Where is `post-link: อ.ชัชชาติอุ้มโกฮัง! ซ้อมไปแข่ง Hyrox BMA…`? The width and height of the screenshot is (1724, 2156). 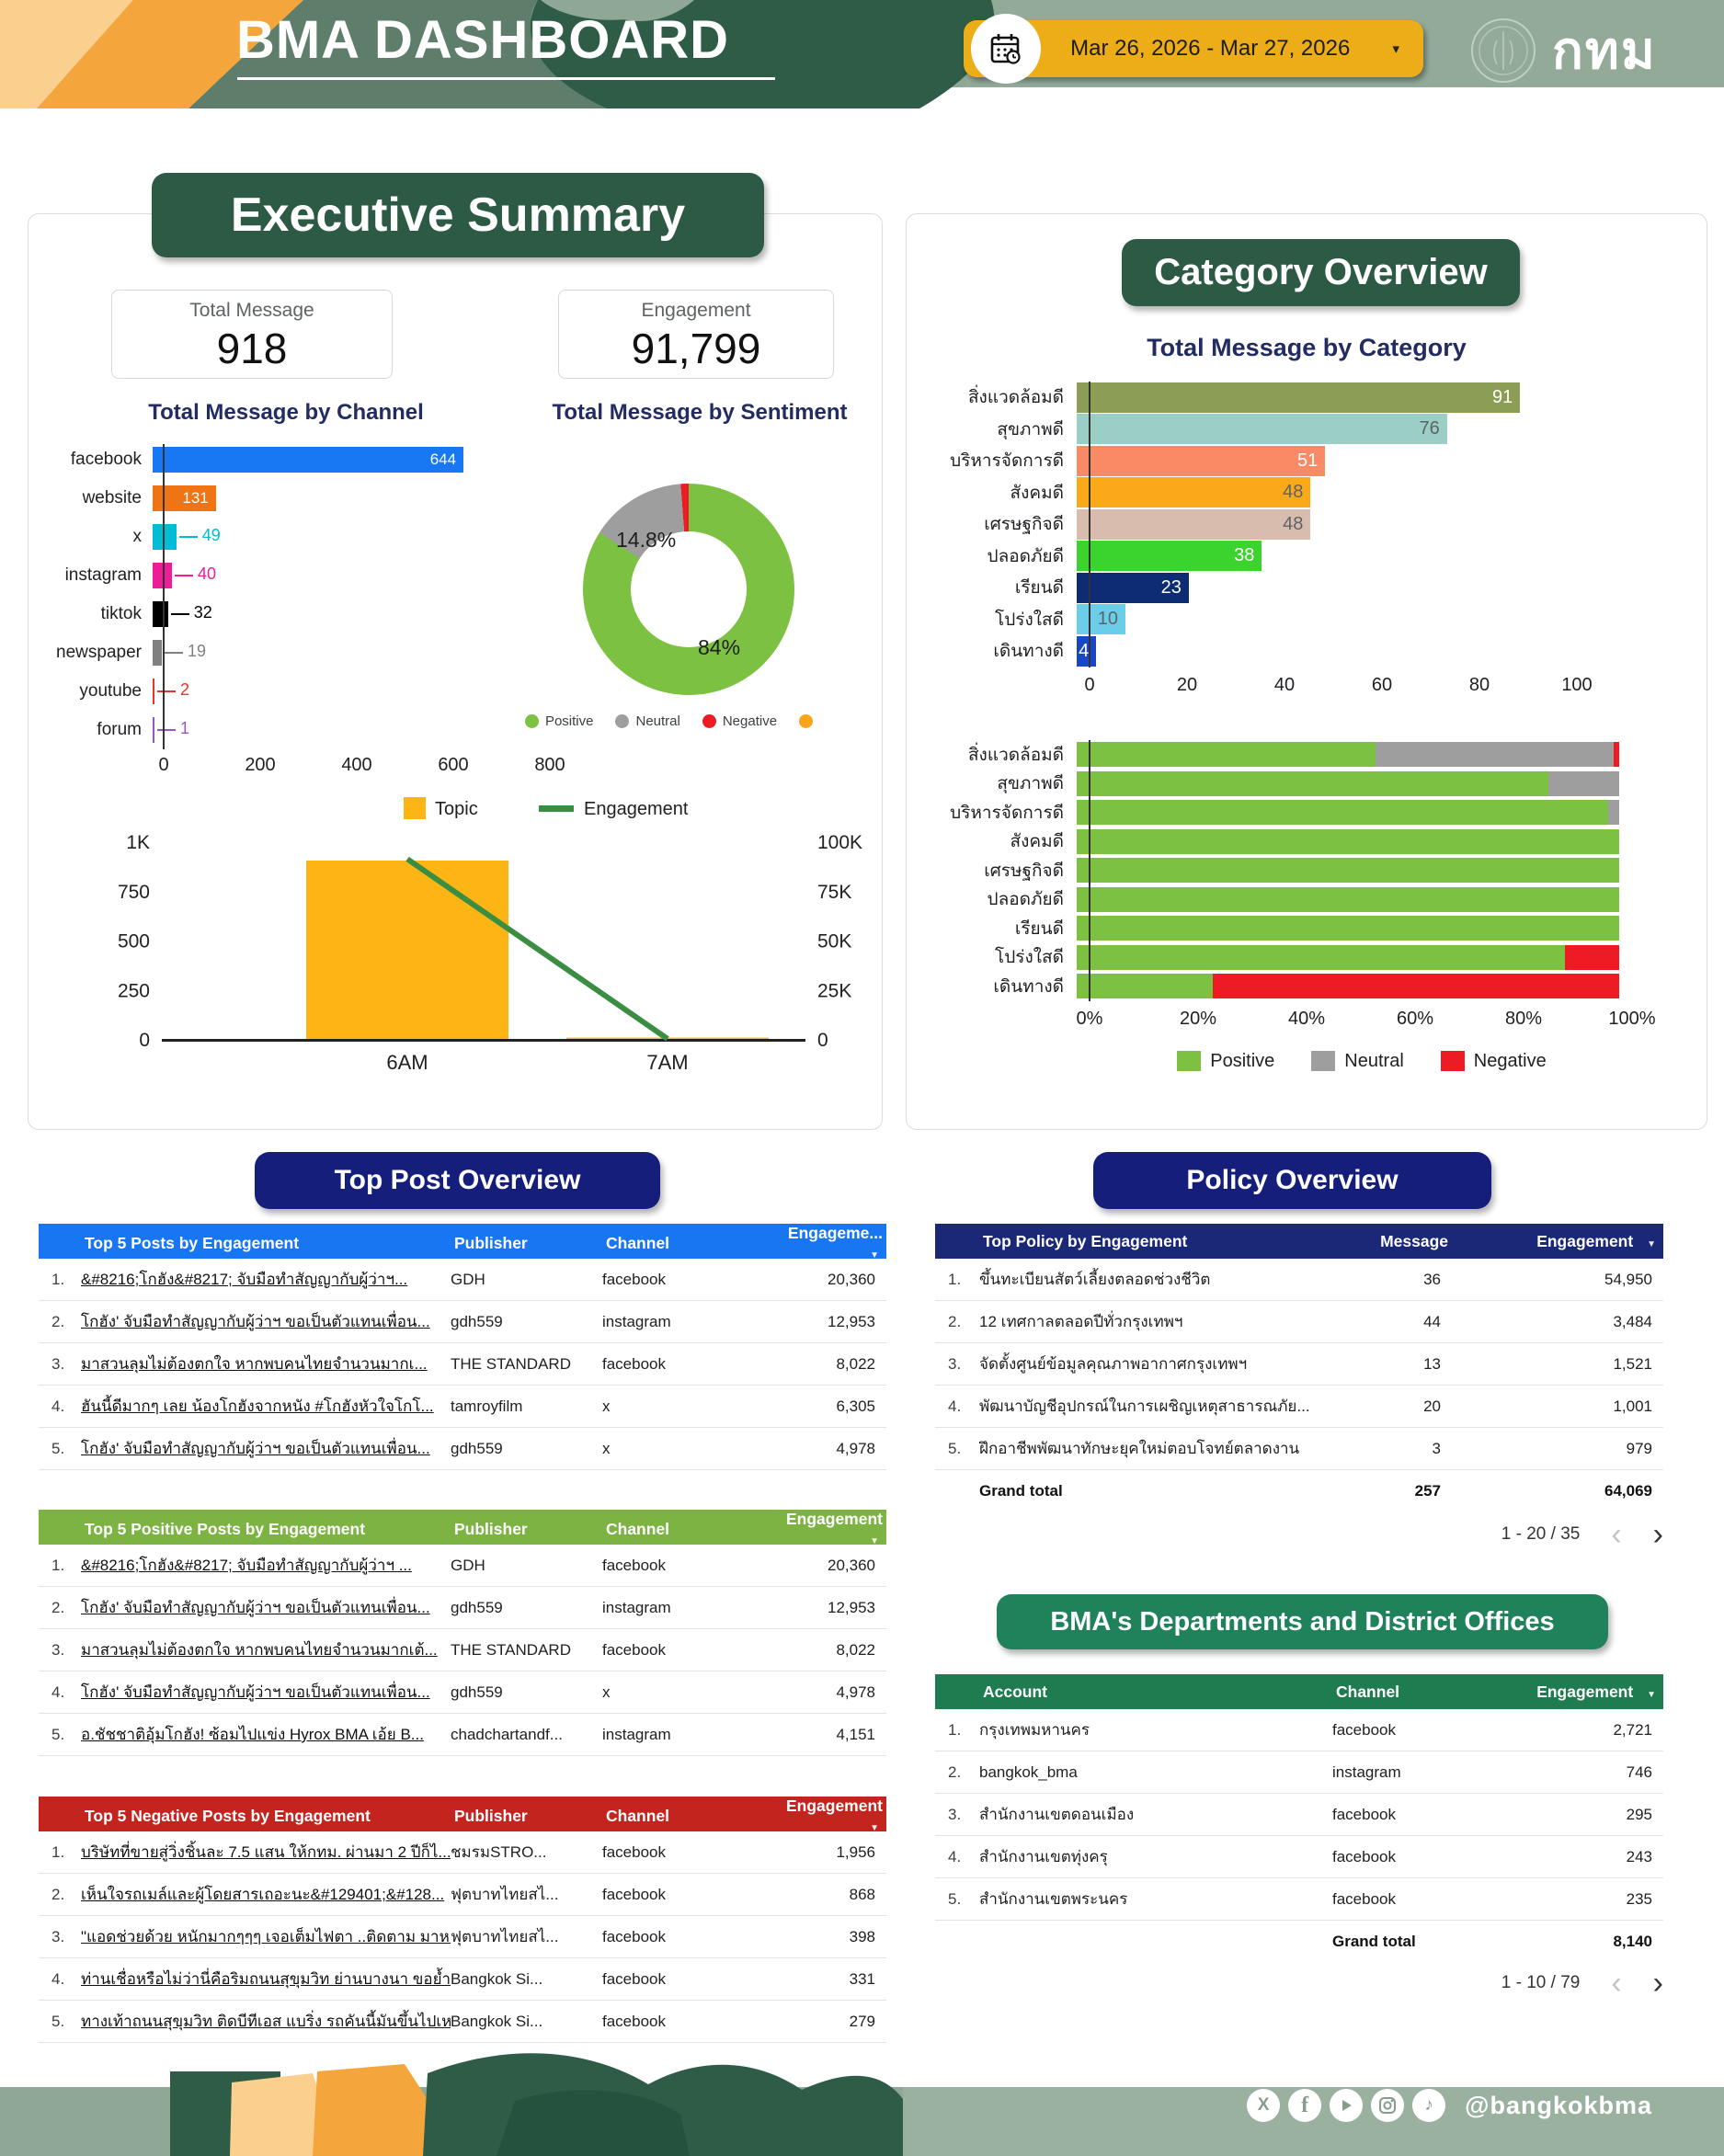
post-link: อ.ชัชชาติอุ้มโกฮัง! ซ้อมไปแข่ง Hyrox BMA… is located at coordinates (252, 1734).